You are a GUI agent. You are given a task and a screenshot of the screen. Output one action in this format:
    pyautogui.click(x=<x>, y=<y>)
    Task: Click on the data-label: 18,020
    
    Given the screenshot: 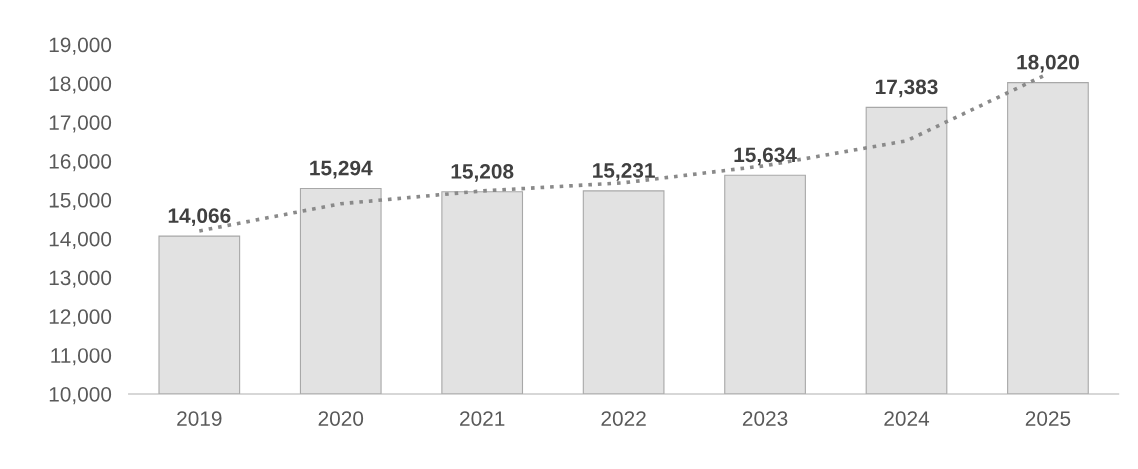 What is the action you would take?
    pyautogui.click(x=1048, y=63)
    